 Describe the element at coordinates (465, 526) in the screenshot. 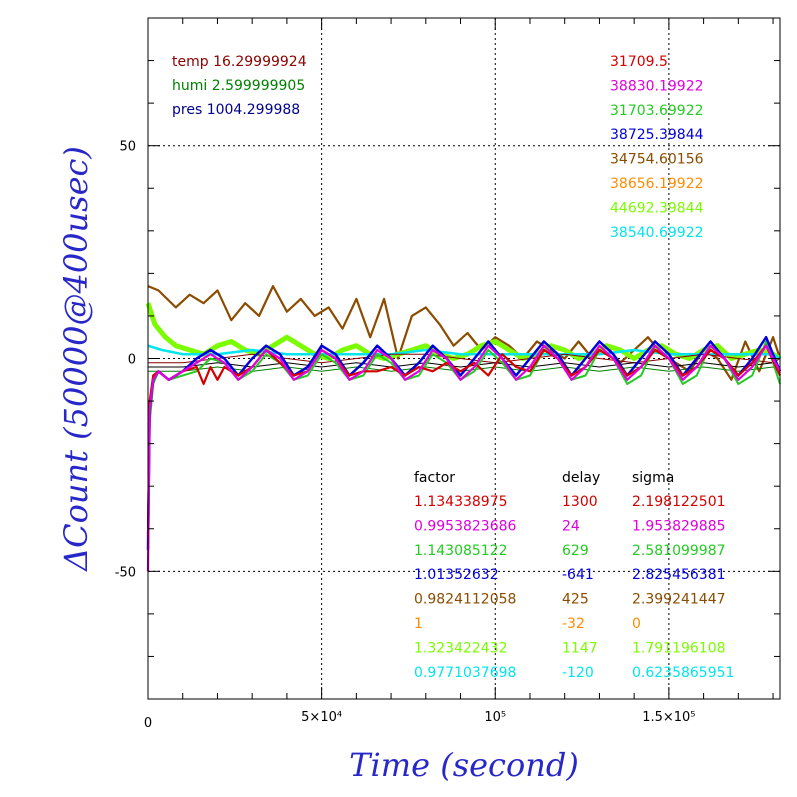

I see `table-factor-cell: 0.9953823686` at that location.